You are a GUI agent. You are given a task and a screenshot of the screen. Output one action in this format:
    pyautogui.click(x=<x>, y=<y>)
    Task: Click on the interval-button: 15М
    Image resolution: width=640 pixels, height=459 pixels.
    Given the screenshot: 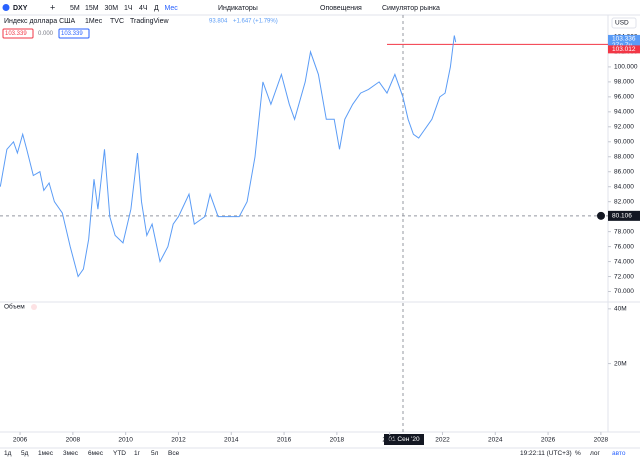 What is the action you would take?
    pyautogui.click(x=92, y=8)
    